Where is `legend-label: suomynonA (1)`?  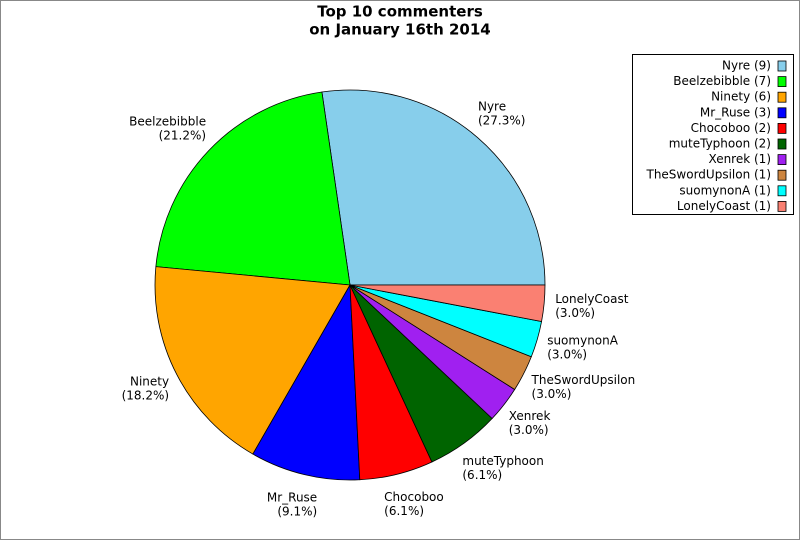 legend-label: suomynonA (1) is located at coordinates (725, 190).